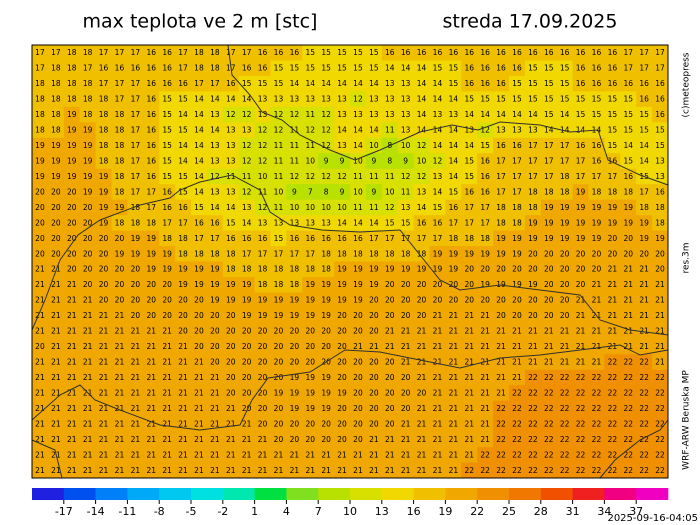  I want to click on cell-value: 10, so click(358, 160).